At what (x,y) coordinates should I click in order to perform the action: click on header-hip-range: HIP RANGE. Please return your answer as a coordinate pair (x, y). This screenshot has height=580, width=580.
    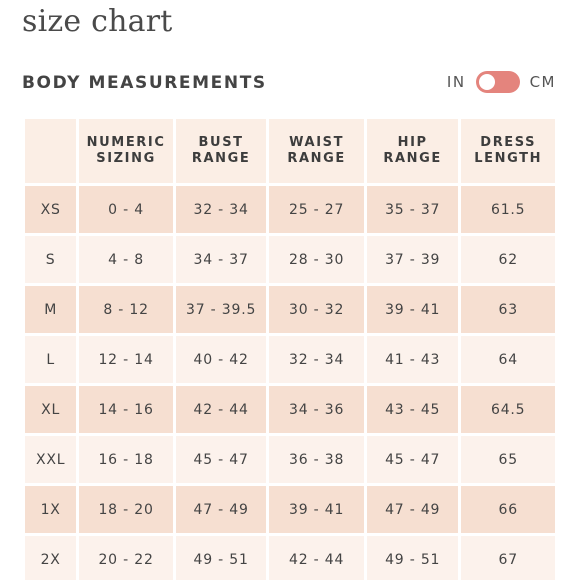
    Looking at the image, I should click on (412, 151).